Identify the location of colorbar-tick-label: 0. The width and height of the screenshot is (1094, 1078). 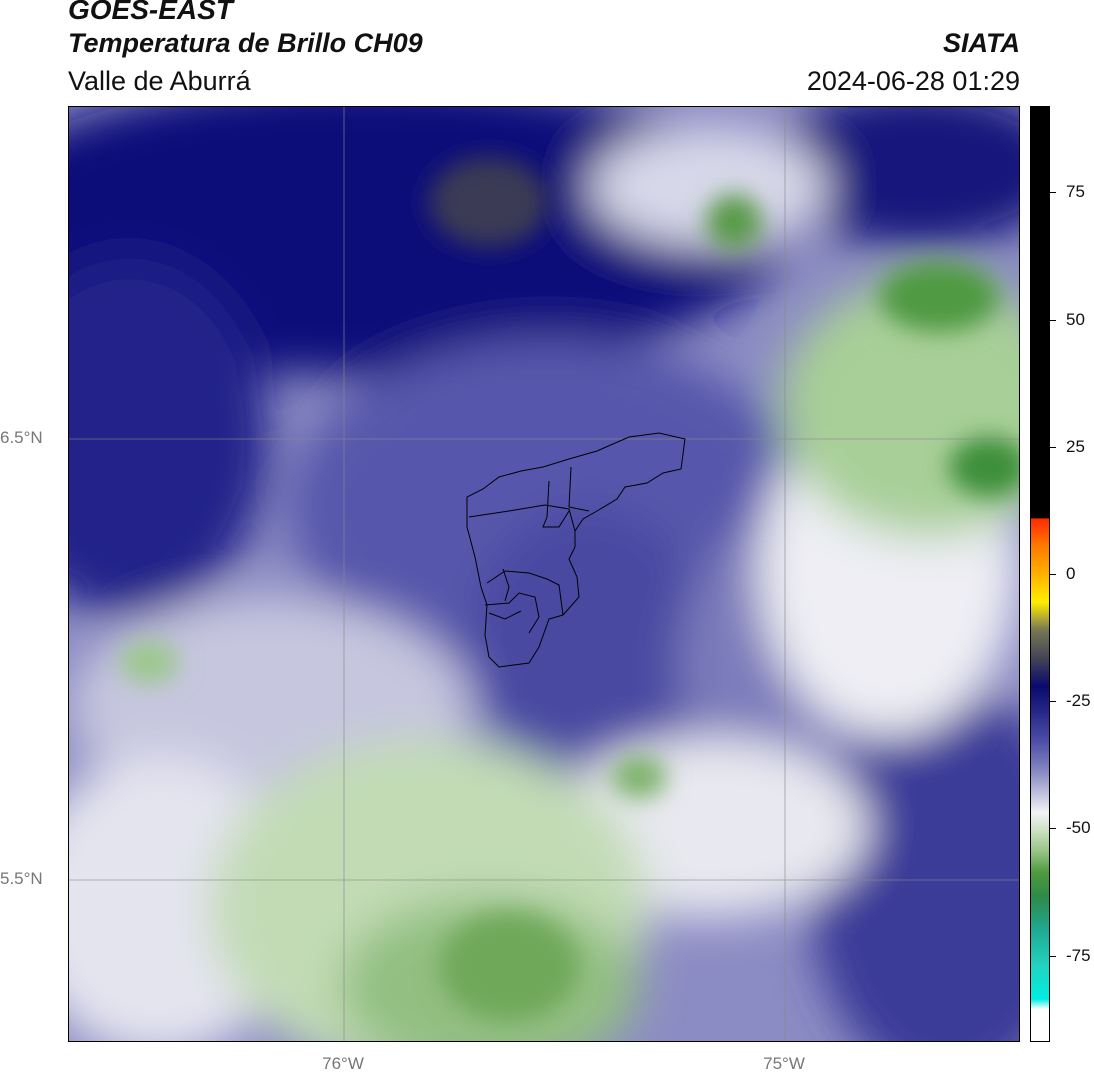
(1071, 573).